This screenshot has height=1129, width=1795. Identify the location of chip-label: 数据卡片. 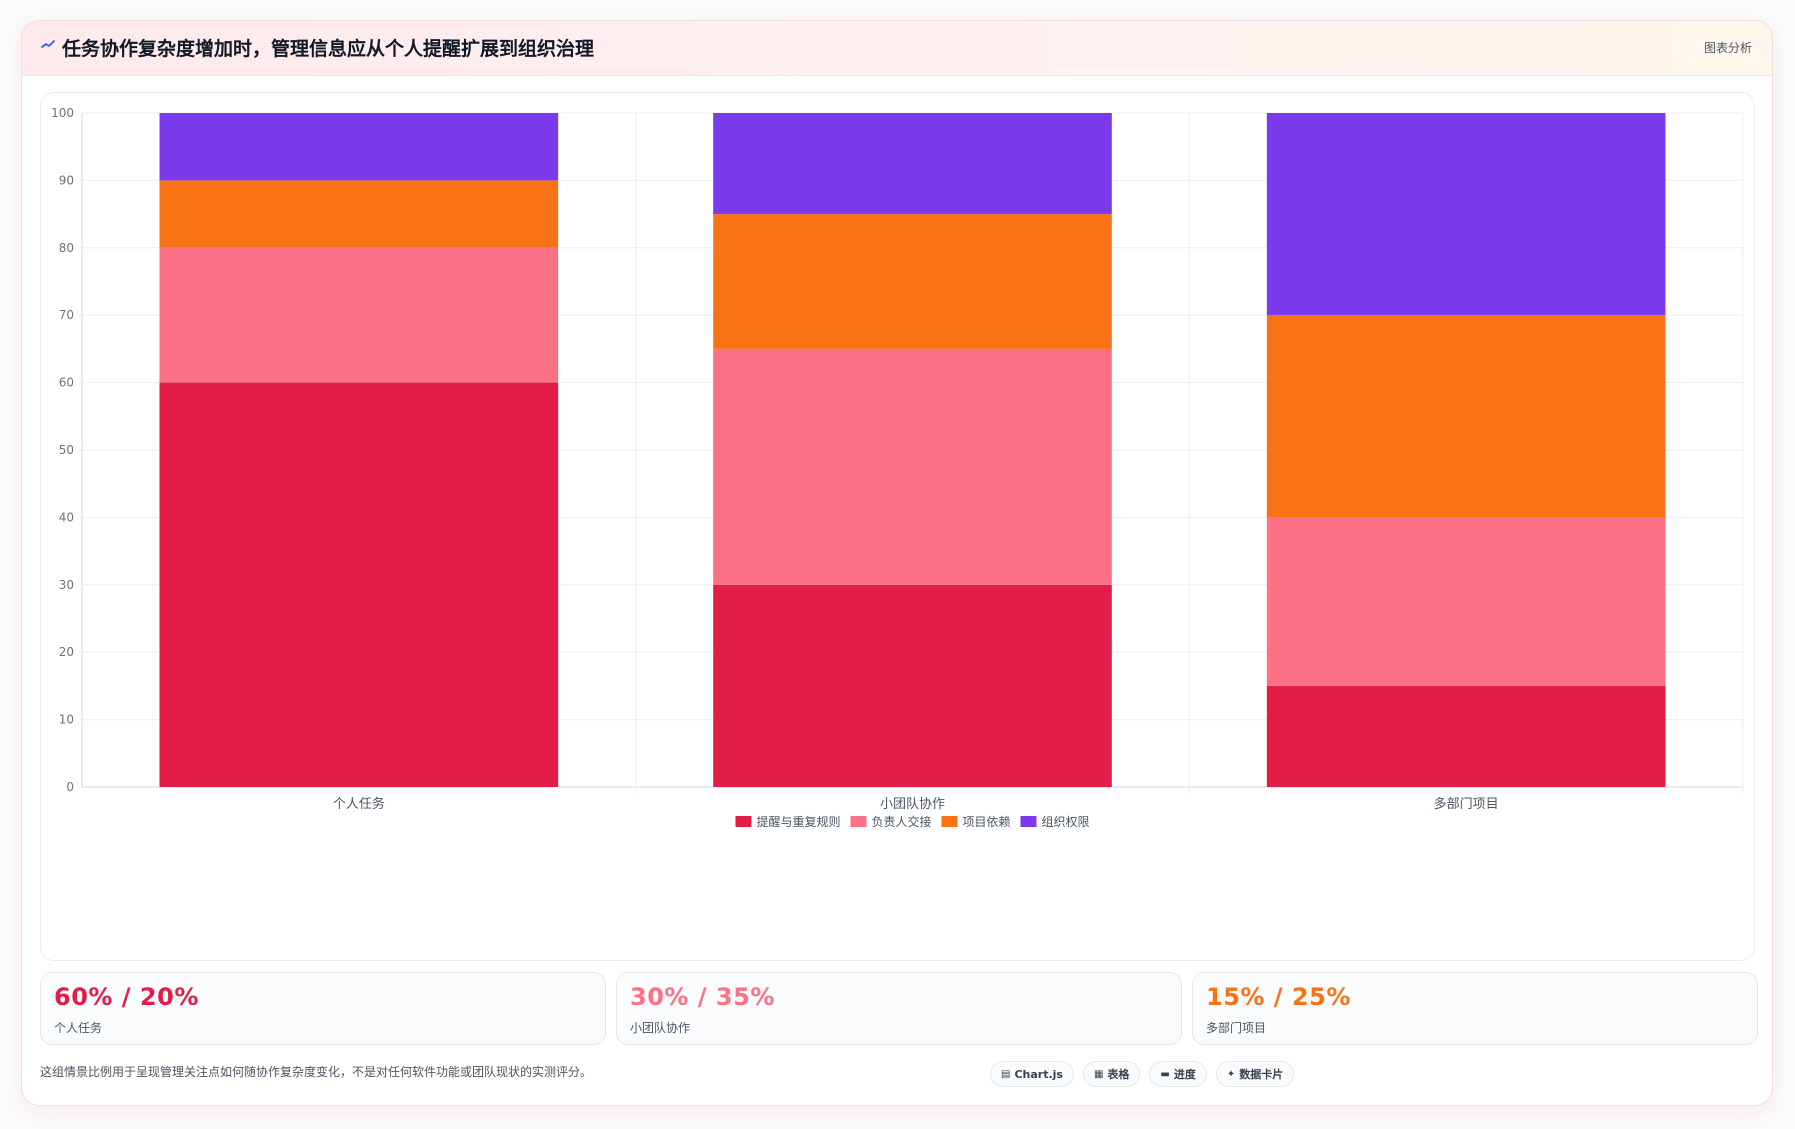
(1261, 1074).